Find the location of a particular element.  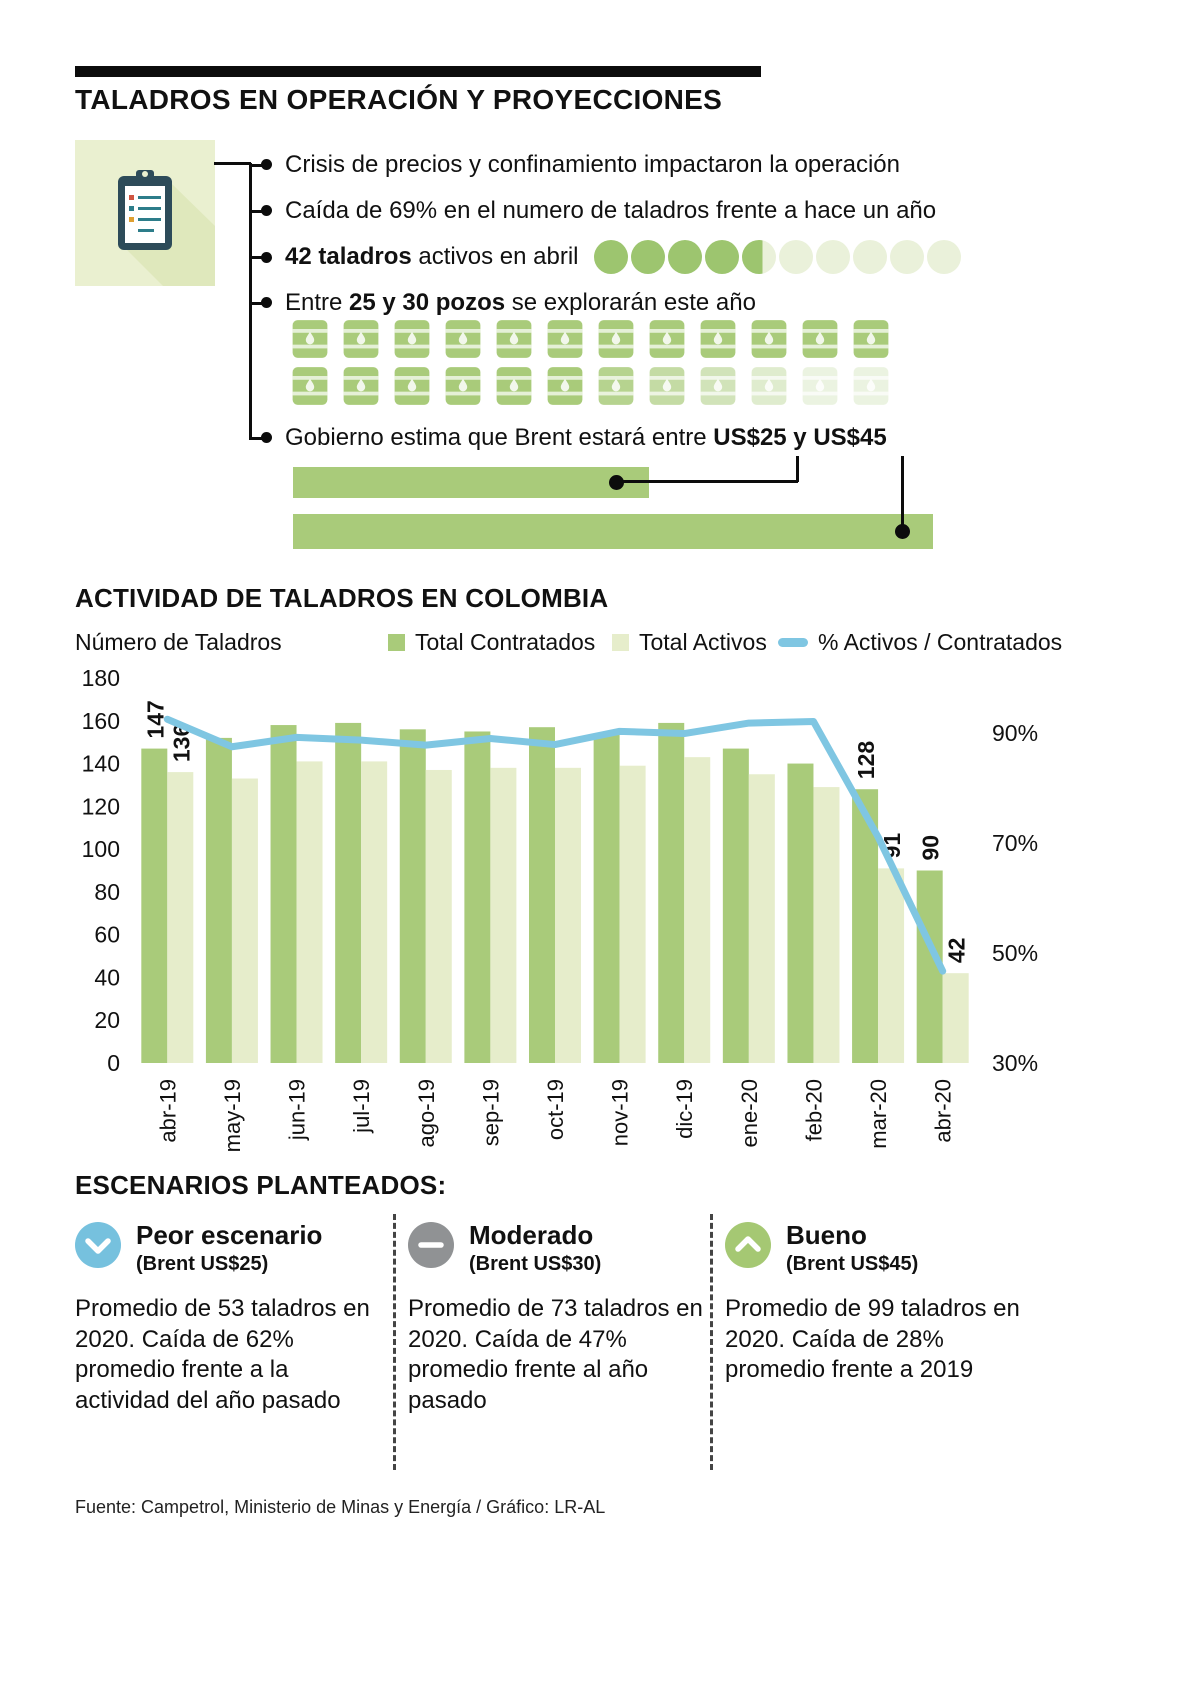

clipboard-icon is located at coordinates (145, 213).